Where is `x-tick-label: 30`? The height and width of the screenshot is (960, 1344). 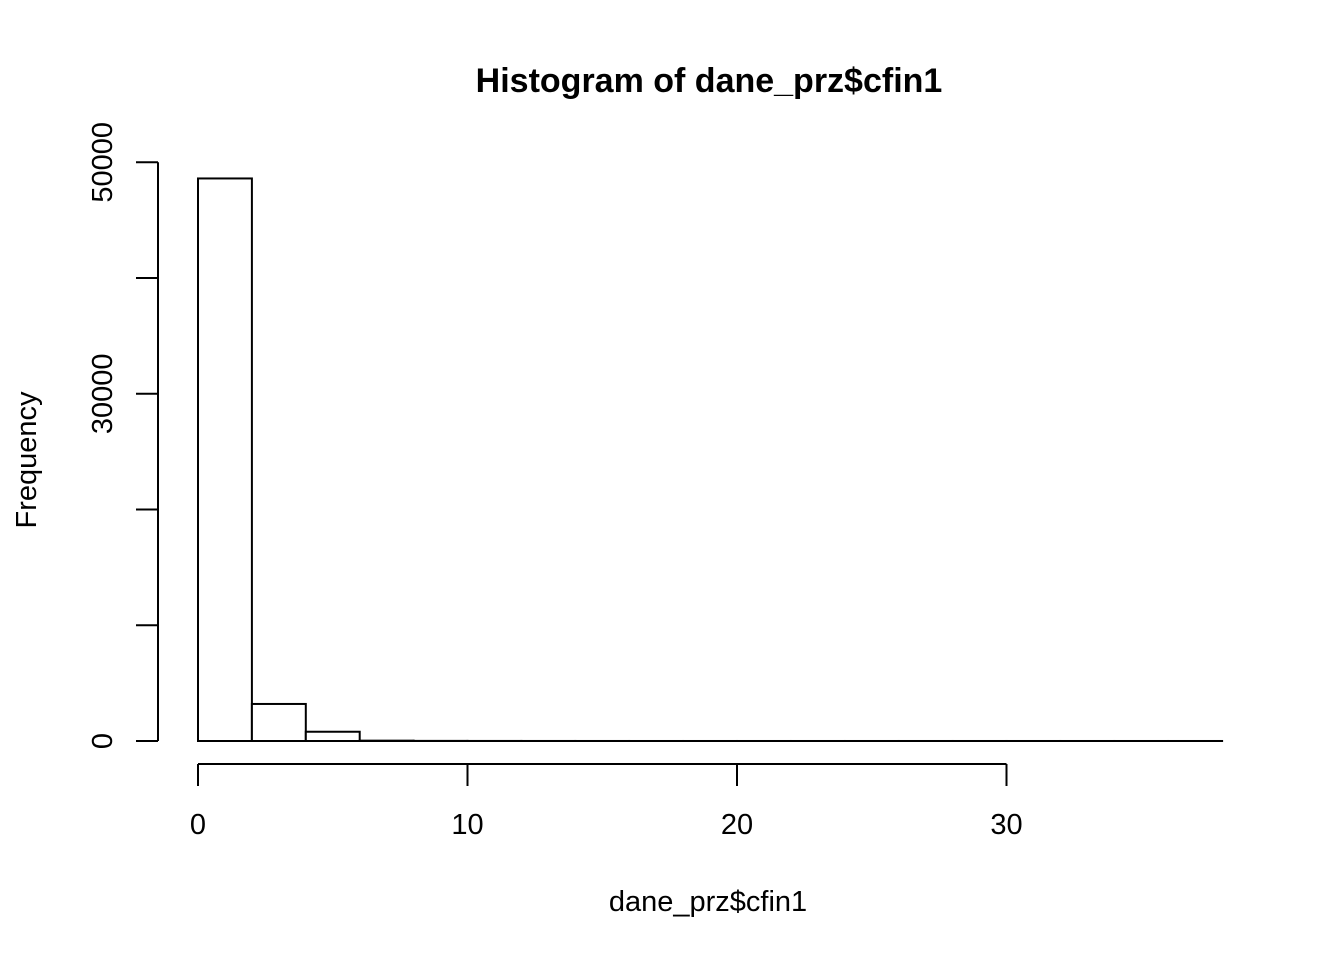 x-tick-label: 30 is located at coordinates (1006, 825).